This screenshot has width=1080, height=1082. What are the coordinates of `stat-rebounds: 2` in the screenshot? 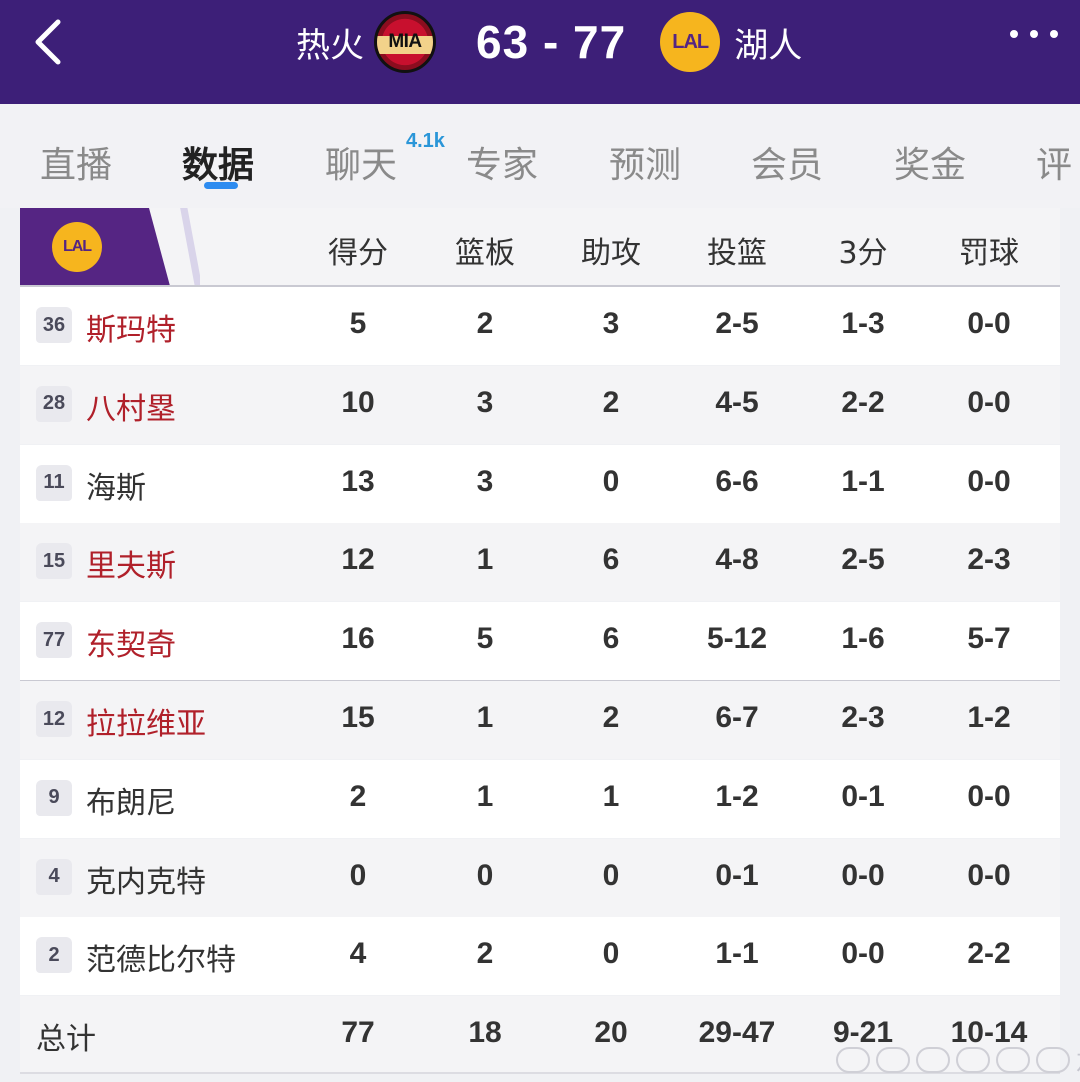 It's located at (485, 323).